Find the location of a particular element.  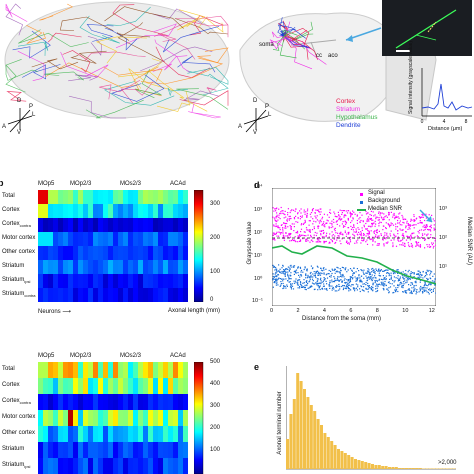

legend-snr-swatch is located at coordinates (361, 210).